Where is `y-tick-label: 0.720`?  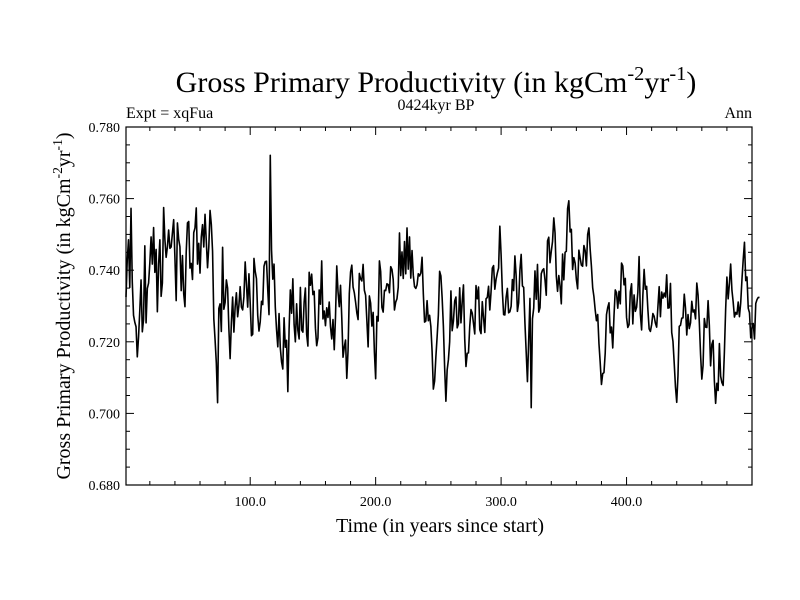 y-tick-label: 0.720 is located at coordinates (105, 343).